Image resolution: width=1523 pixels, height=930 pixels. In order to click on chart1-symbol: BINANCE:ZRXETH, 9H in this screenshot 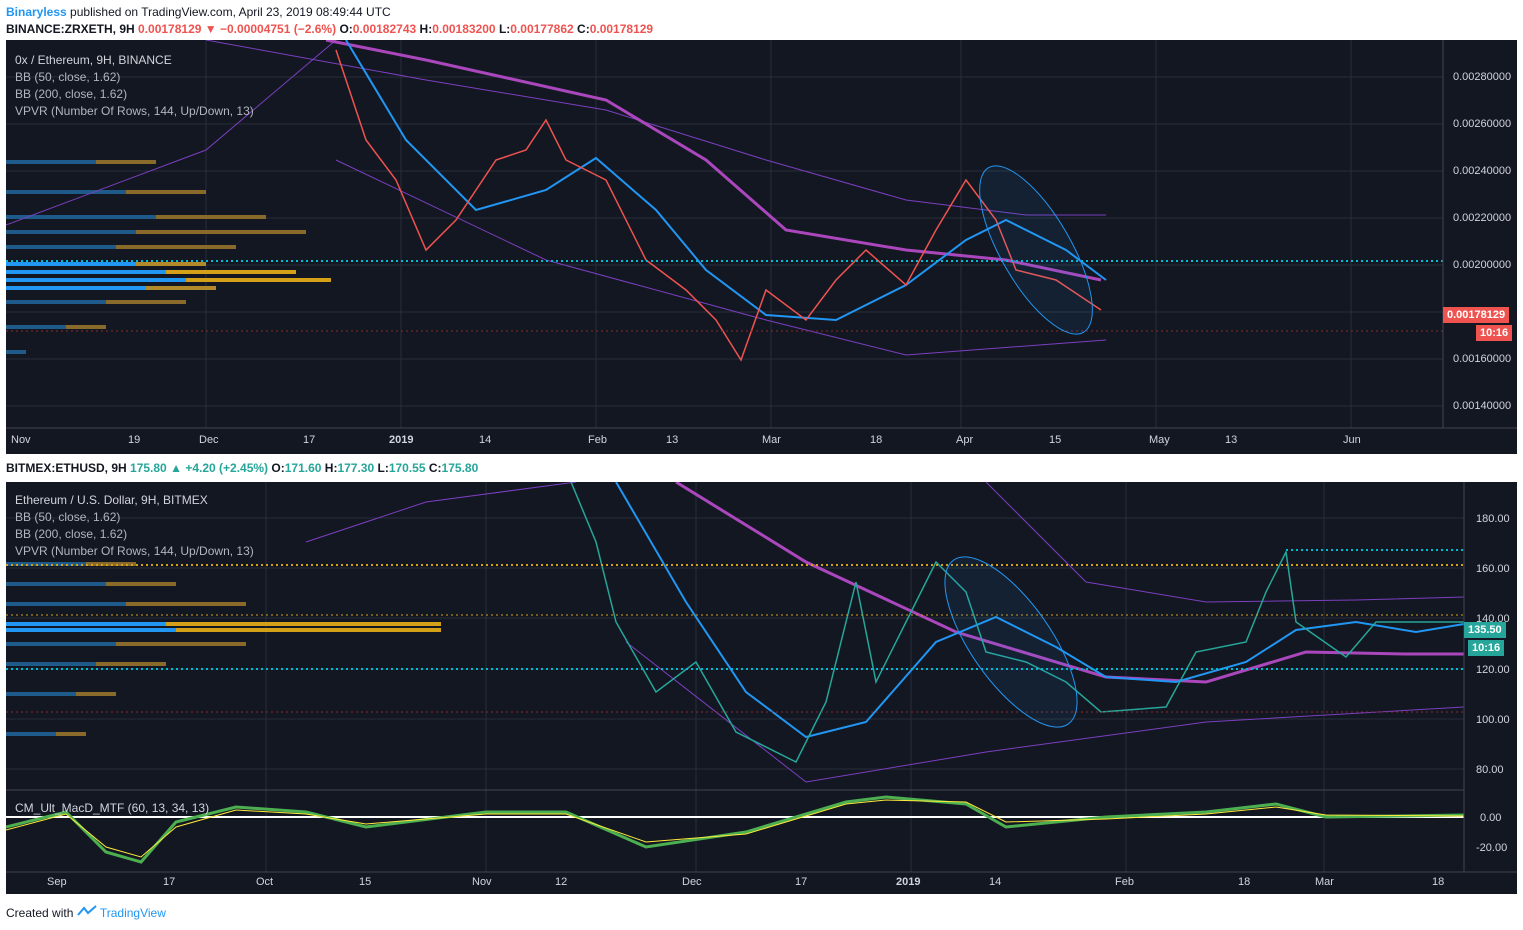, I will do `click(70, 29)`.